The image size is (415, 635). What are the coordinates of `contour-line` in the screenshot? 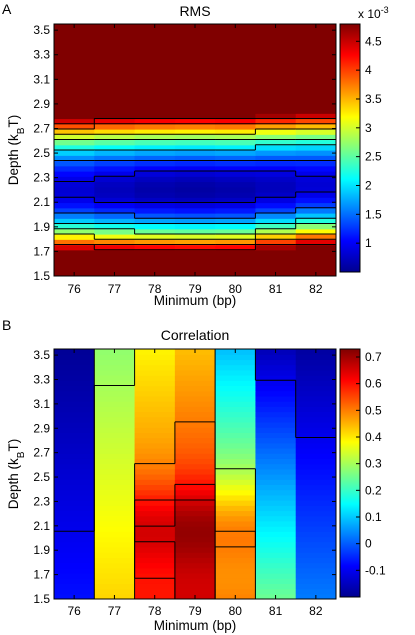 It's located at (175, 549).